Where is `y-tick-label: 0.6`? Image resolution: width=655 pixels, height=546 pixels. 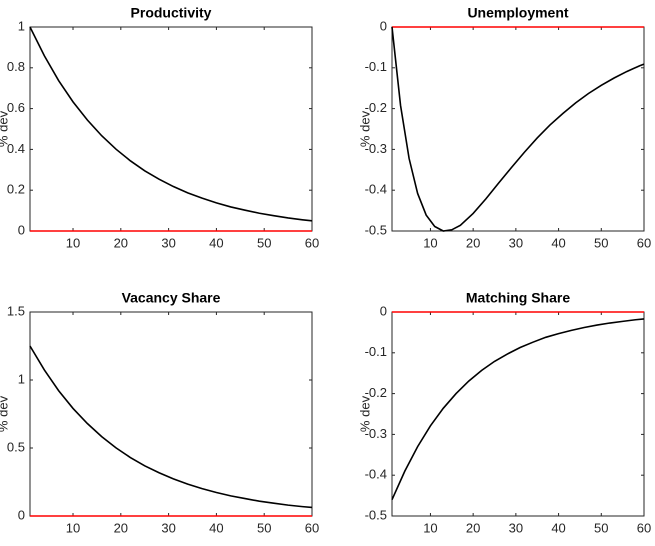
y-tick-label: 0.6 is located at coordinates (16, 107).